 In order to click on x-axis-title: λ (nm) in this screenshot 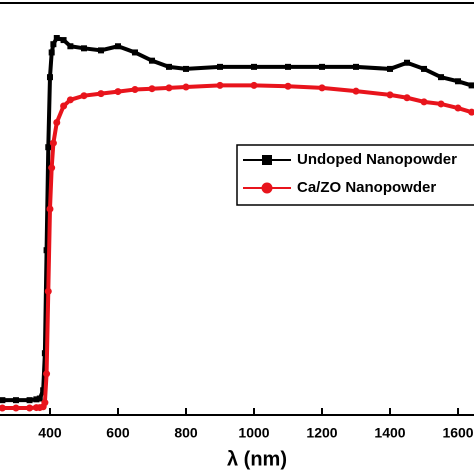, I will do `click(257, 459)`.